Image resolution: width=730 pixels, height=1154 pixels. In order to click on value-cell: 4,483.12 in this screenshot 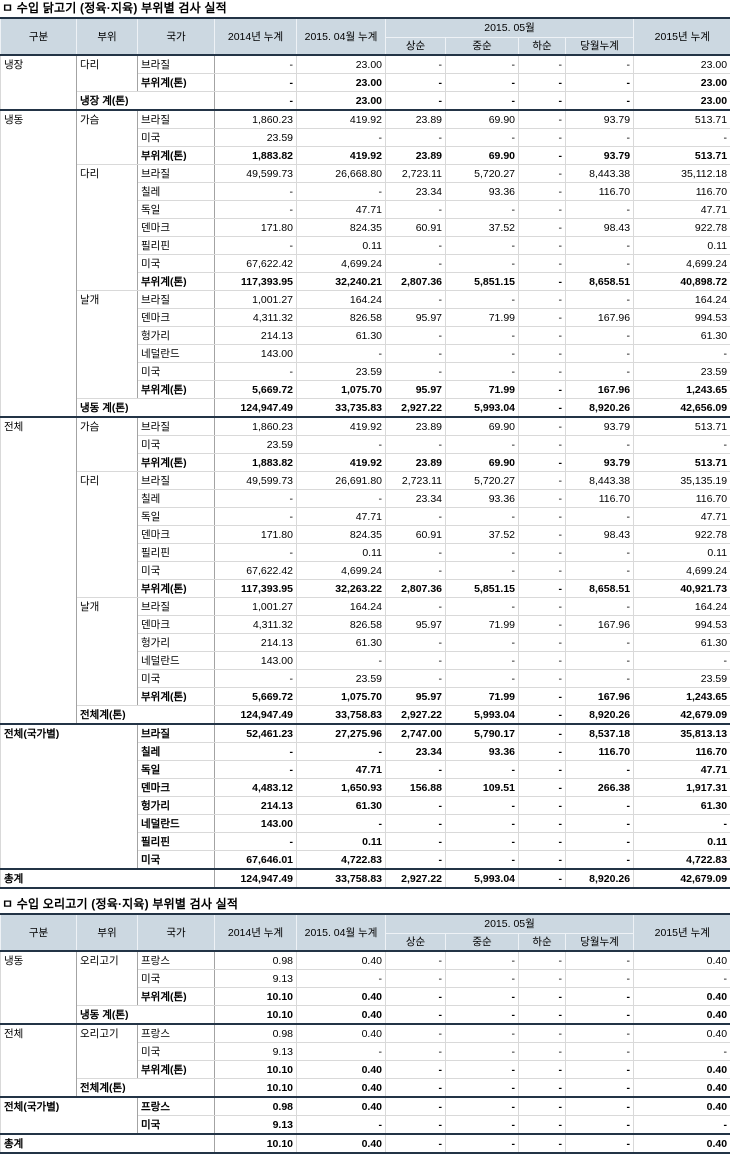, I will do `click(256, 788)`.